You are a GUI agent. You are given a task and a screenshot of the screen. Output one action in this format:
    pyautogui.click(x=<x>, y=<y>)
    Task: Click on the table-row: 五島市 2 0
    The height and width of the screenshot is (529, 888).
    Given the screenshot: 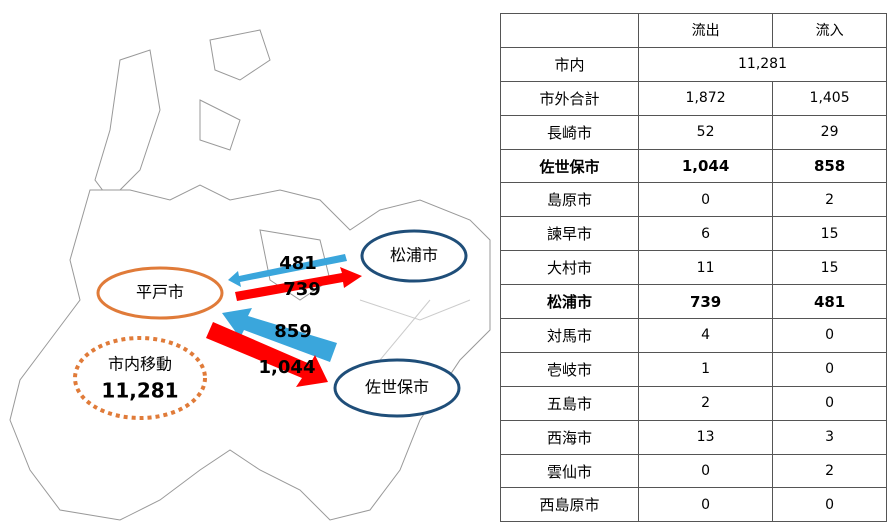 What is the action you would take?
    pyautogui.click(x=693, y=403)
    